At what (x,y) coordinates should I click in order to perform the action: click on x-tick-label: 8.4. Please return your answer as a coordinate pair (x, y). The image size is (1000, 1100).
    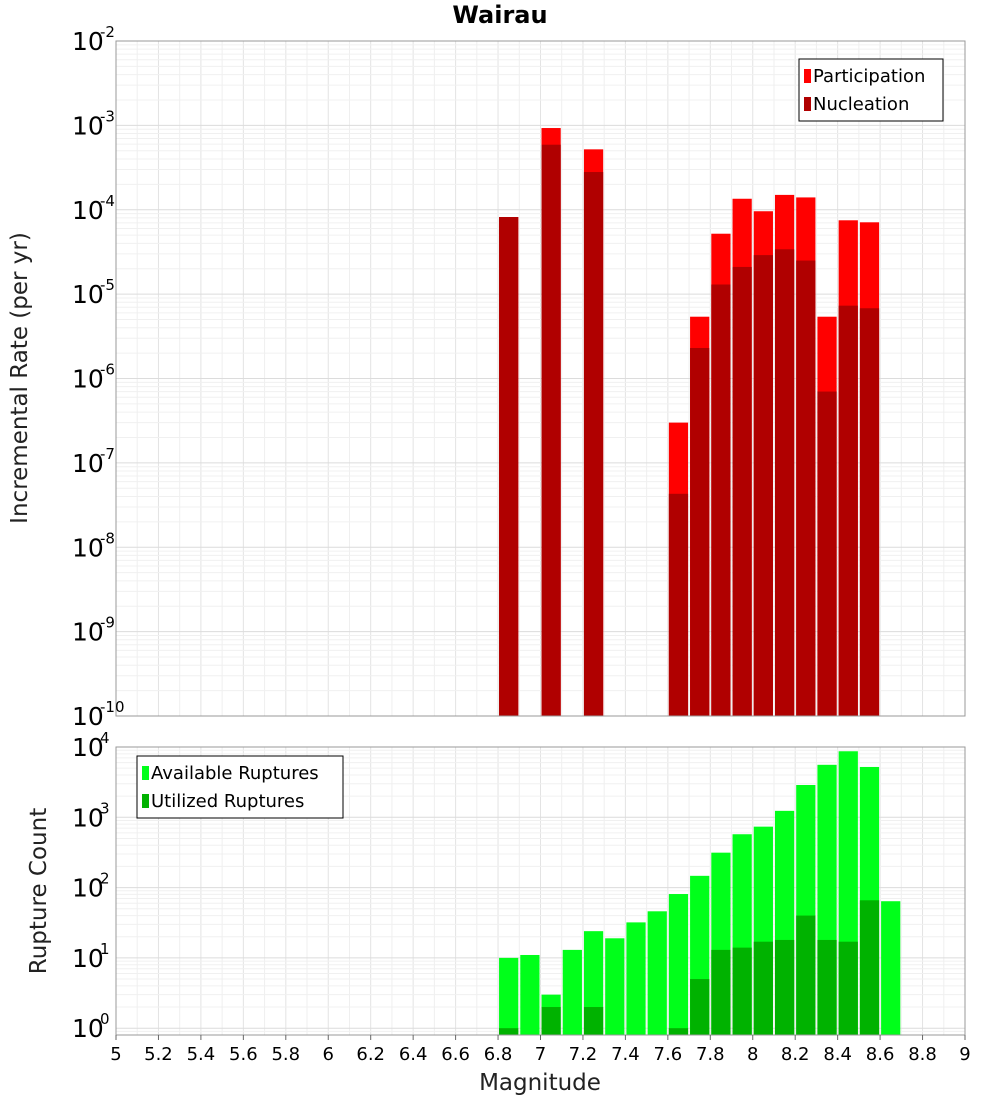
    Looking at the image, I should click on (837, 1054).